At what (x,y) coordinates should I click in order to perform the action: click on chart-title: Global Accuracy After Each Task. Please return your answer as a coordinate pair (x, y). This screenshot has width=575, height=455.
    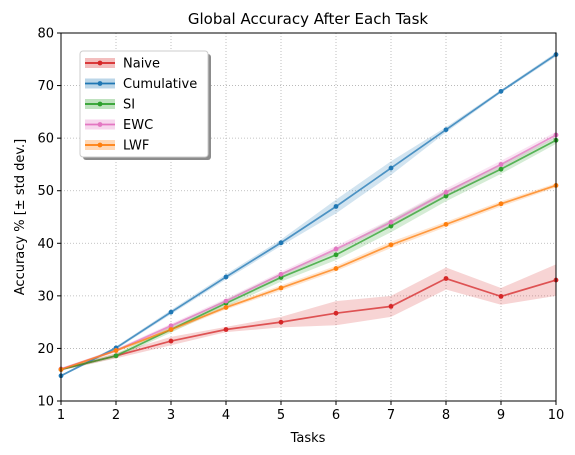
    Looking at the image, I should click on (308, 19).